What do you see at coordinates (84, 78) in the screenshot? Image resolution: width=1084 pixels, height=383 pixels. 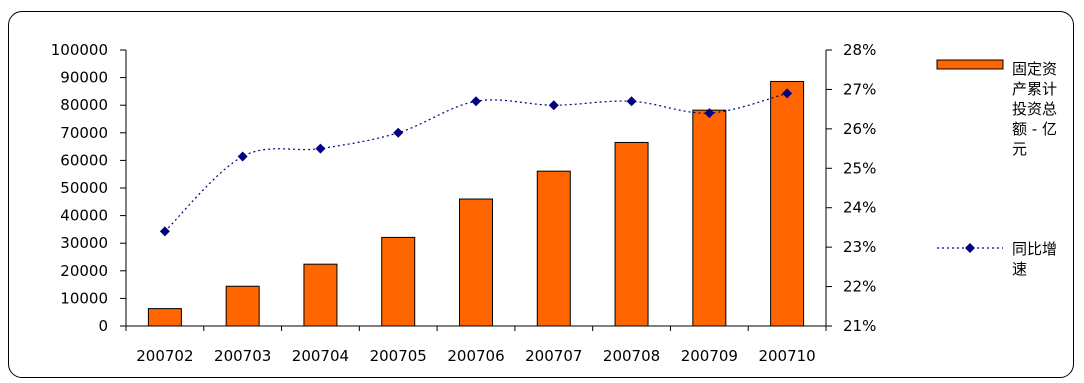 I see `y-left-tick-label: 90000` at bounding box center [84, 78].